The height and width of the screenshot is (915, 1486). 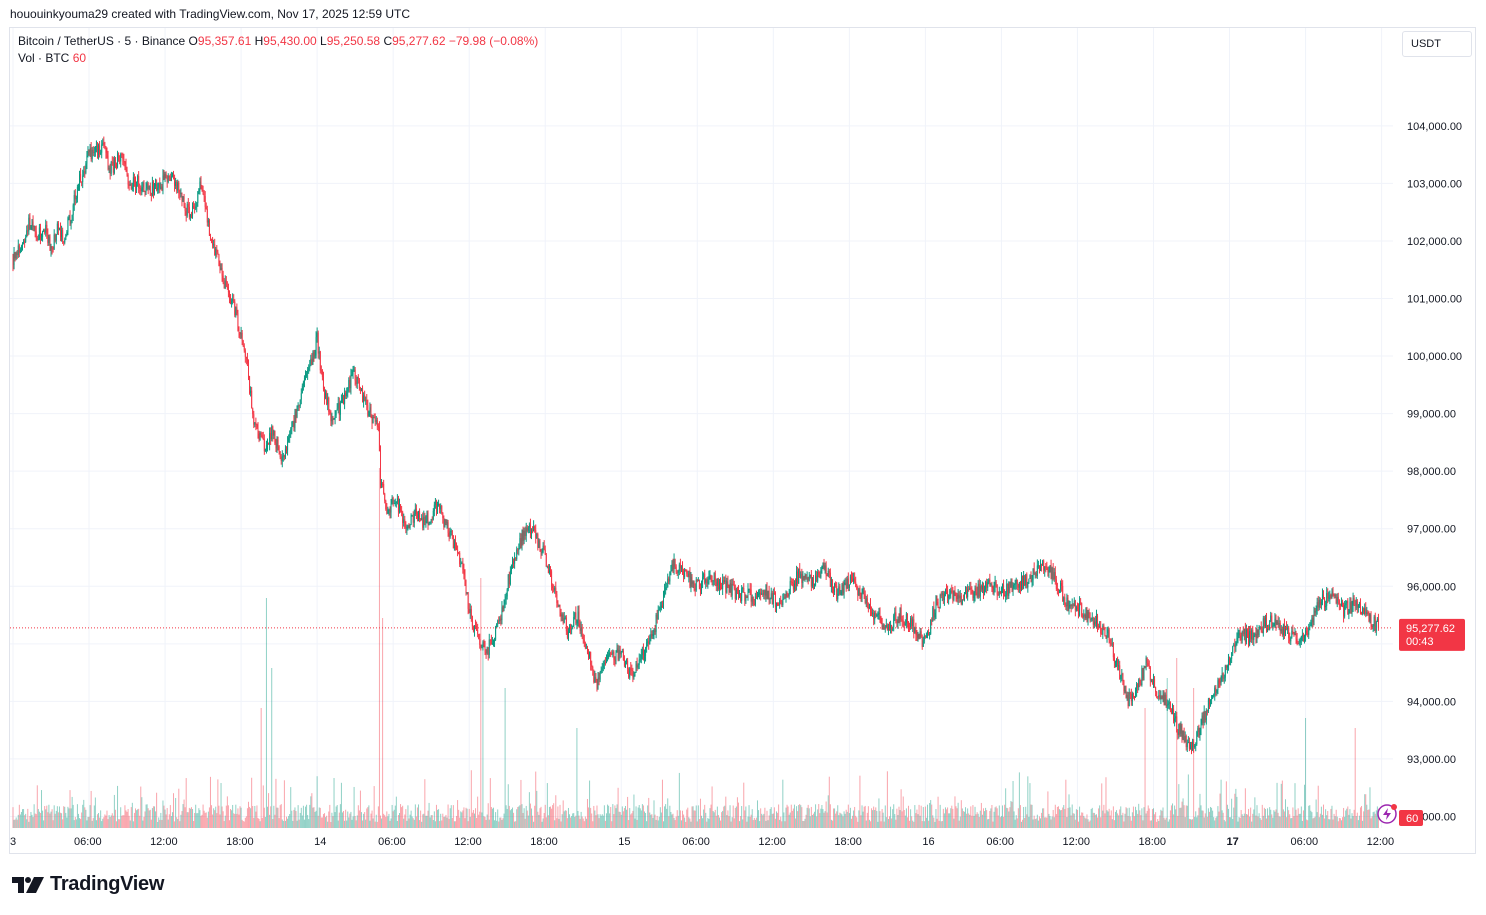 I want to click on volume-label: Vol · BTC, so click(x=44, y=58).